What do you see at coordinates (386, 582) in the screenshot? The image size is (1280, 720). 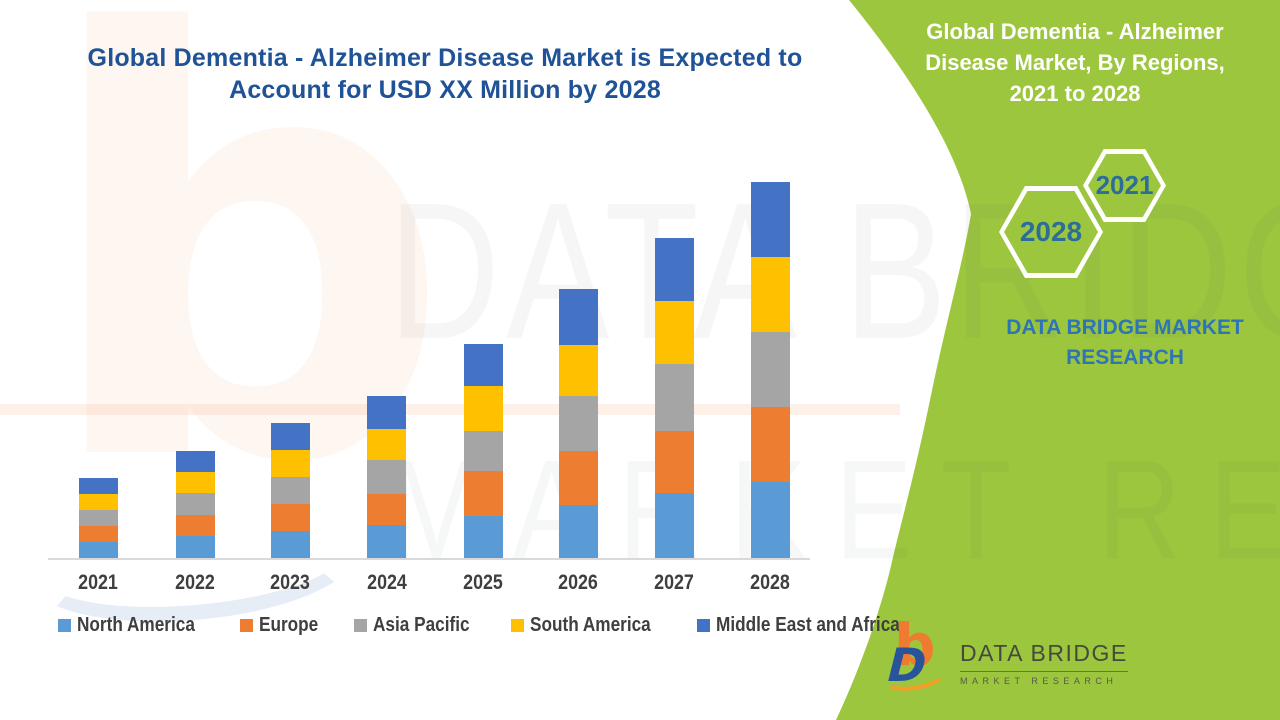 I see `x-axis-label-2024: 2024` at bounding box center [386, 582].